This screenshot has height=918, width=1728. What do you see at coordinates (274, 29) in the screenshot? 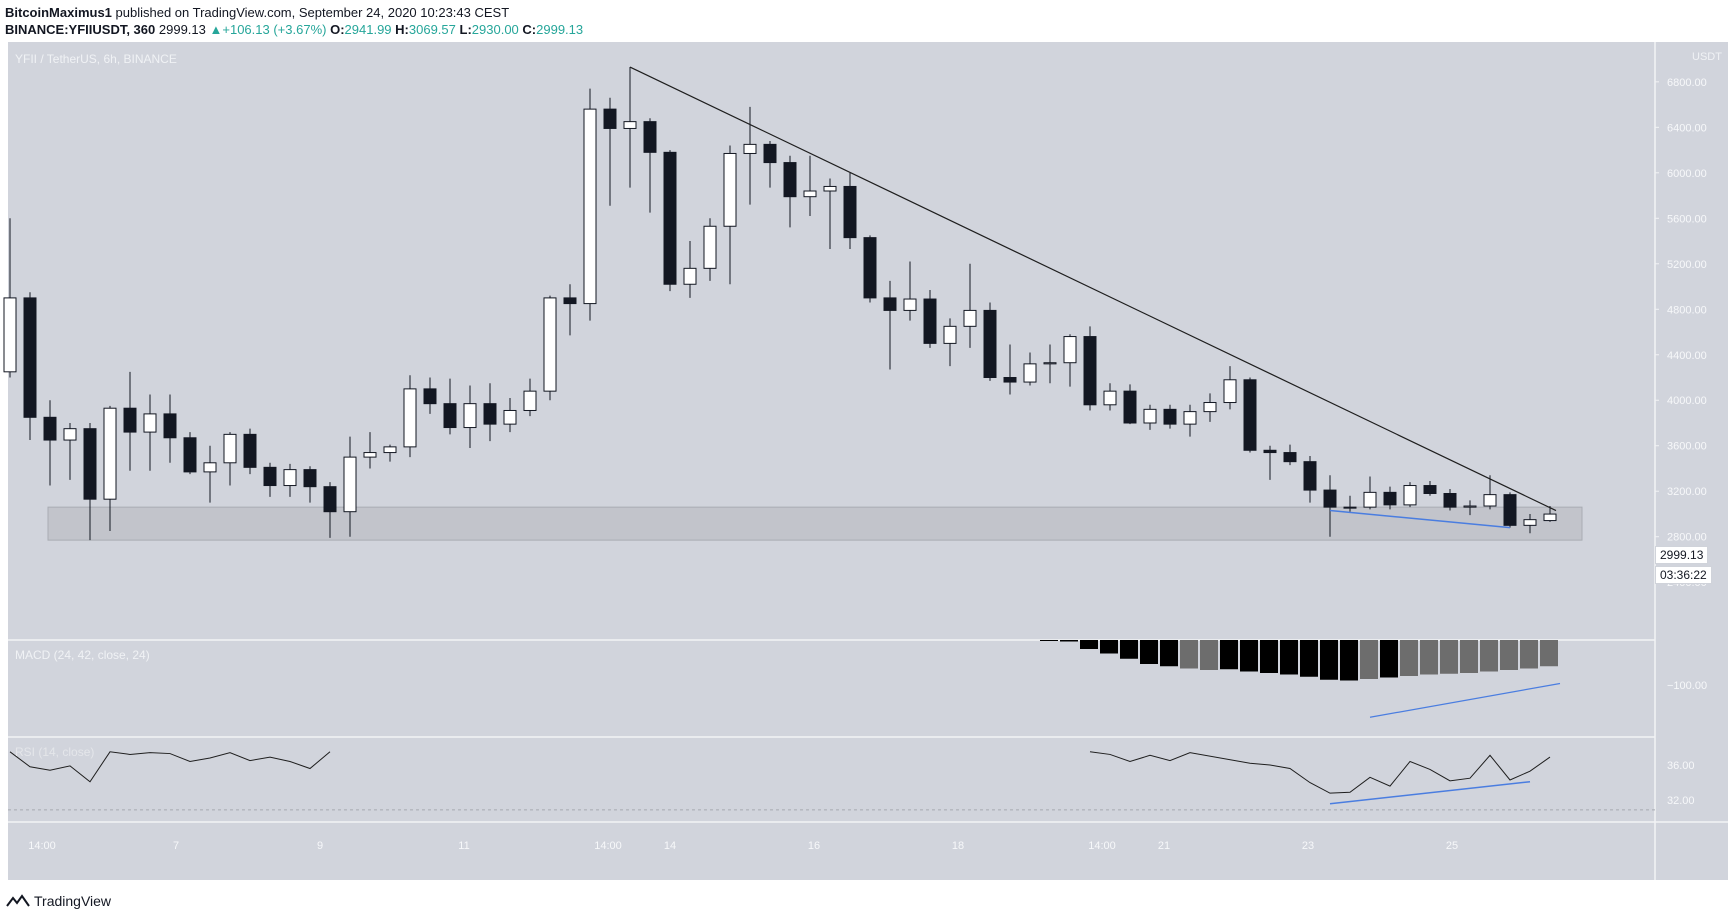
I see `price-change: +106.13 (+3.67%)` at bounding box center [274, 29].